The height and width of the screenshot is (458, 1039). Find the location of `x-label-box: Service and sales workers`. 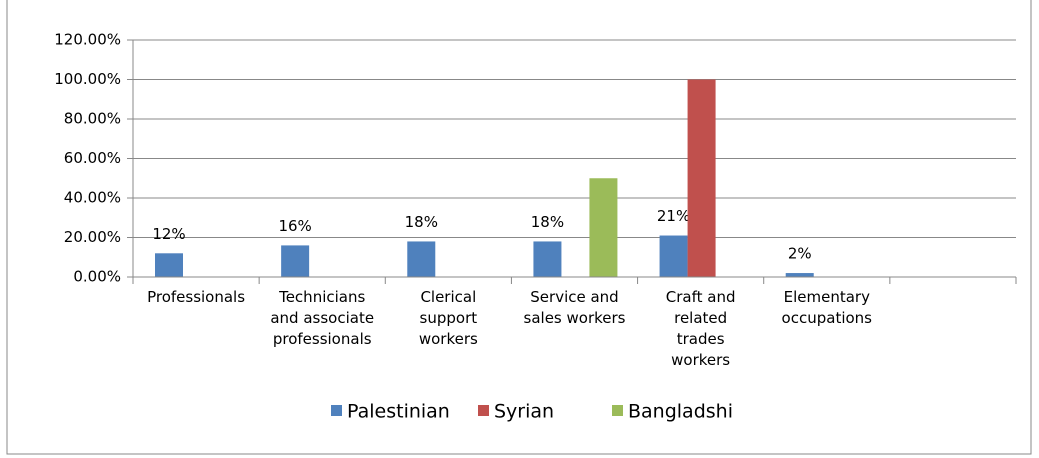

x-label-box: Service and sales workers is located at coordinates (574, 307).